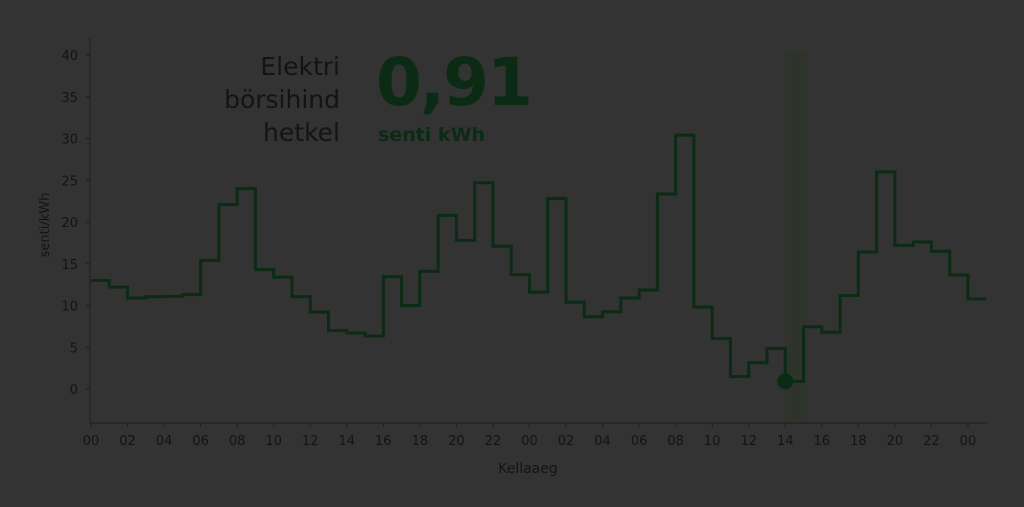 The height and width of the screenshot is (507, 1024). I want to click on y-tick-label: 30, so click(69, 140).